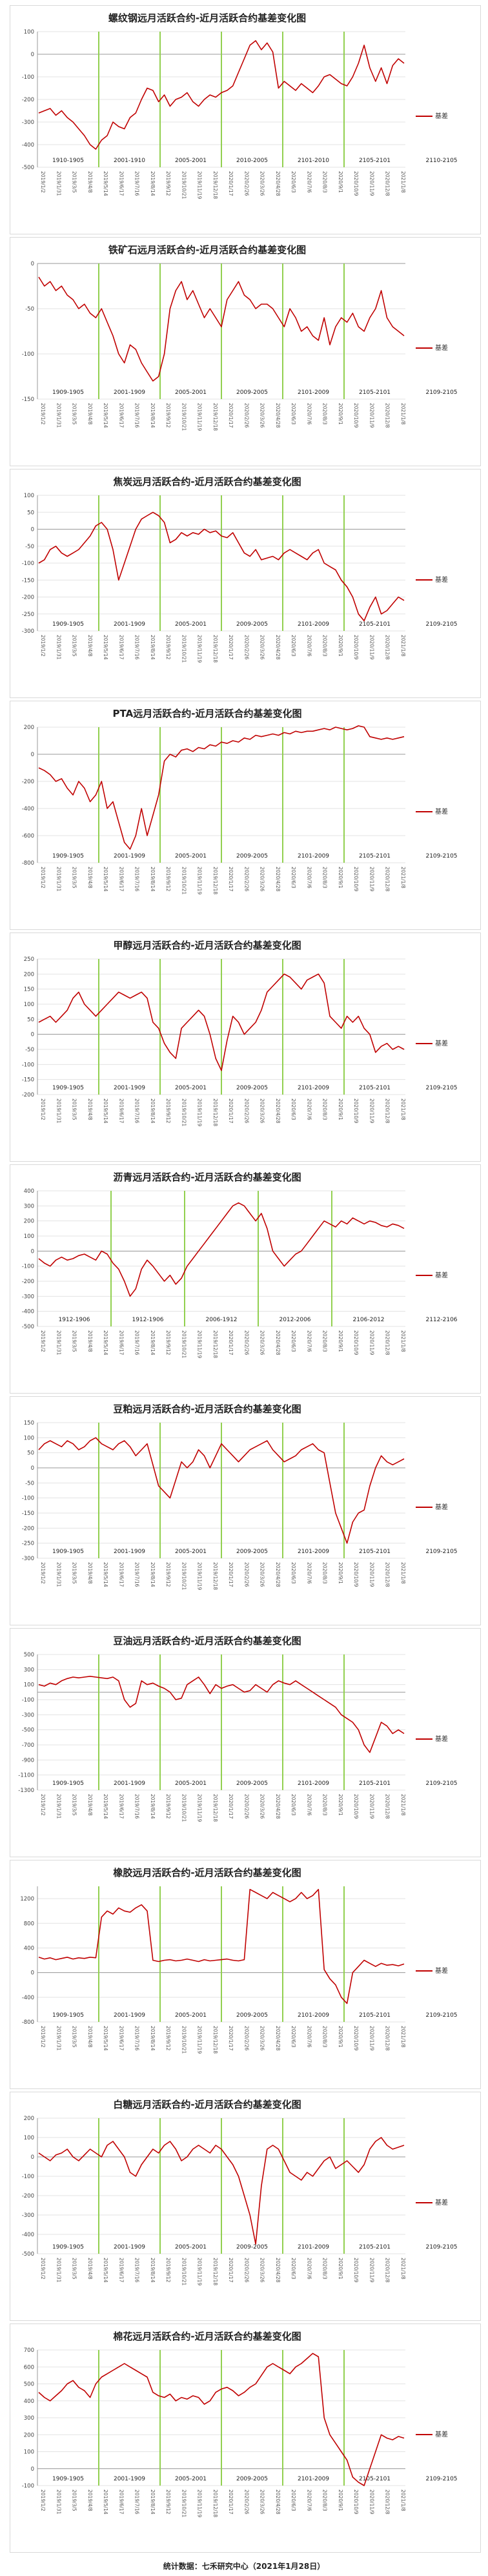 The image size is (488, 2576). What do you see at coordinates (294, 1320) in the screenshot?
I see `roll-period-label: 2012-2006` at bounding box center [294, 1320].